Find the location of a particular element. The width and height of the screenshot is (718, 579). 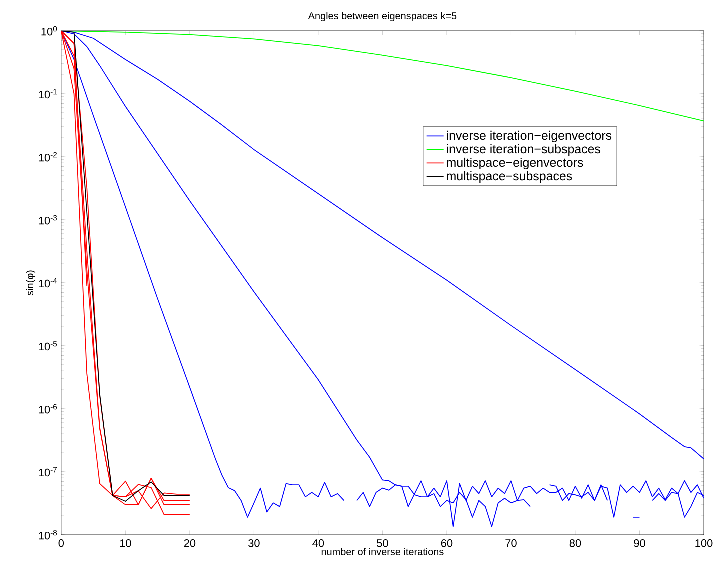

x-tick-label: 60 is located at coordinates (447, 544).